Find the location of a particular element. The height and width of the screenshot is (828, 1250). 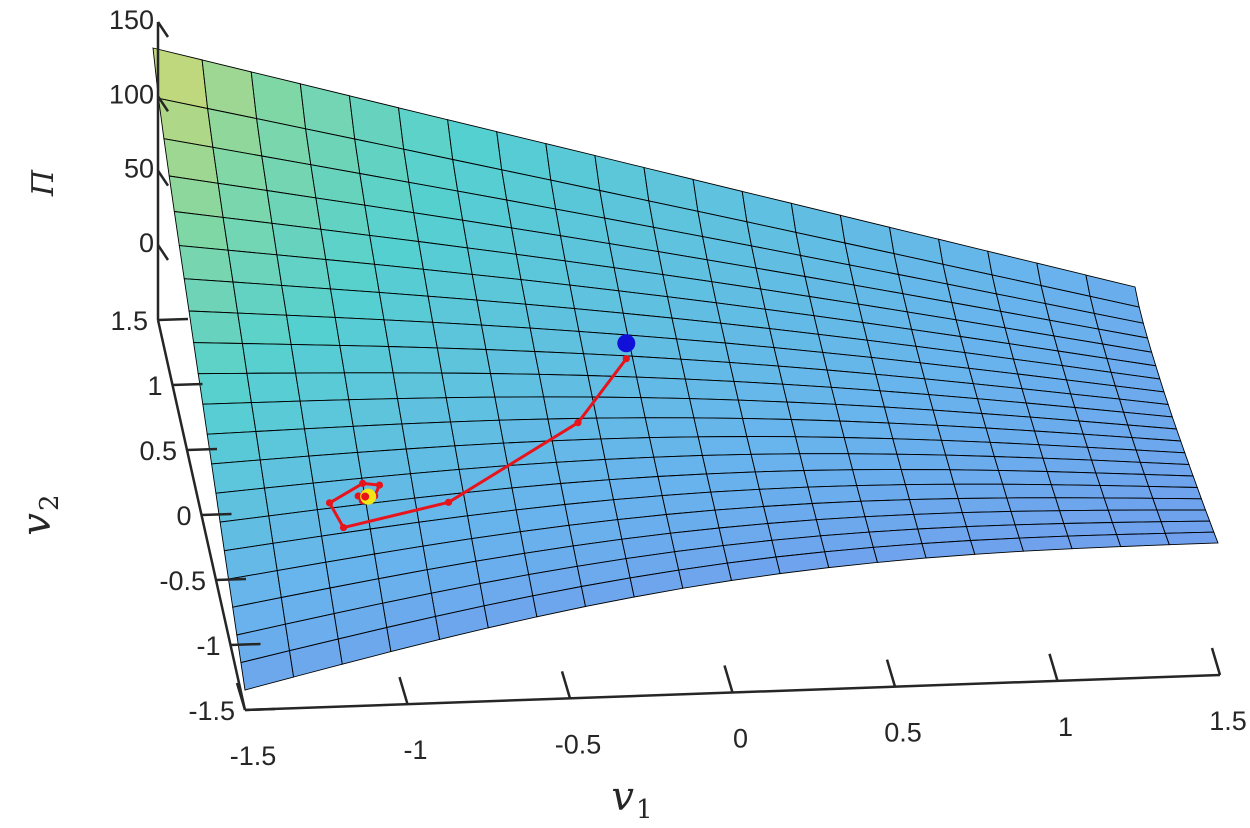

x-tick-label: -0.5 is located at coordinates (578, 744).